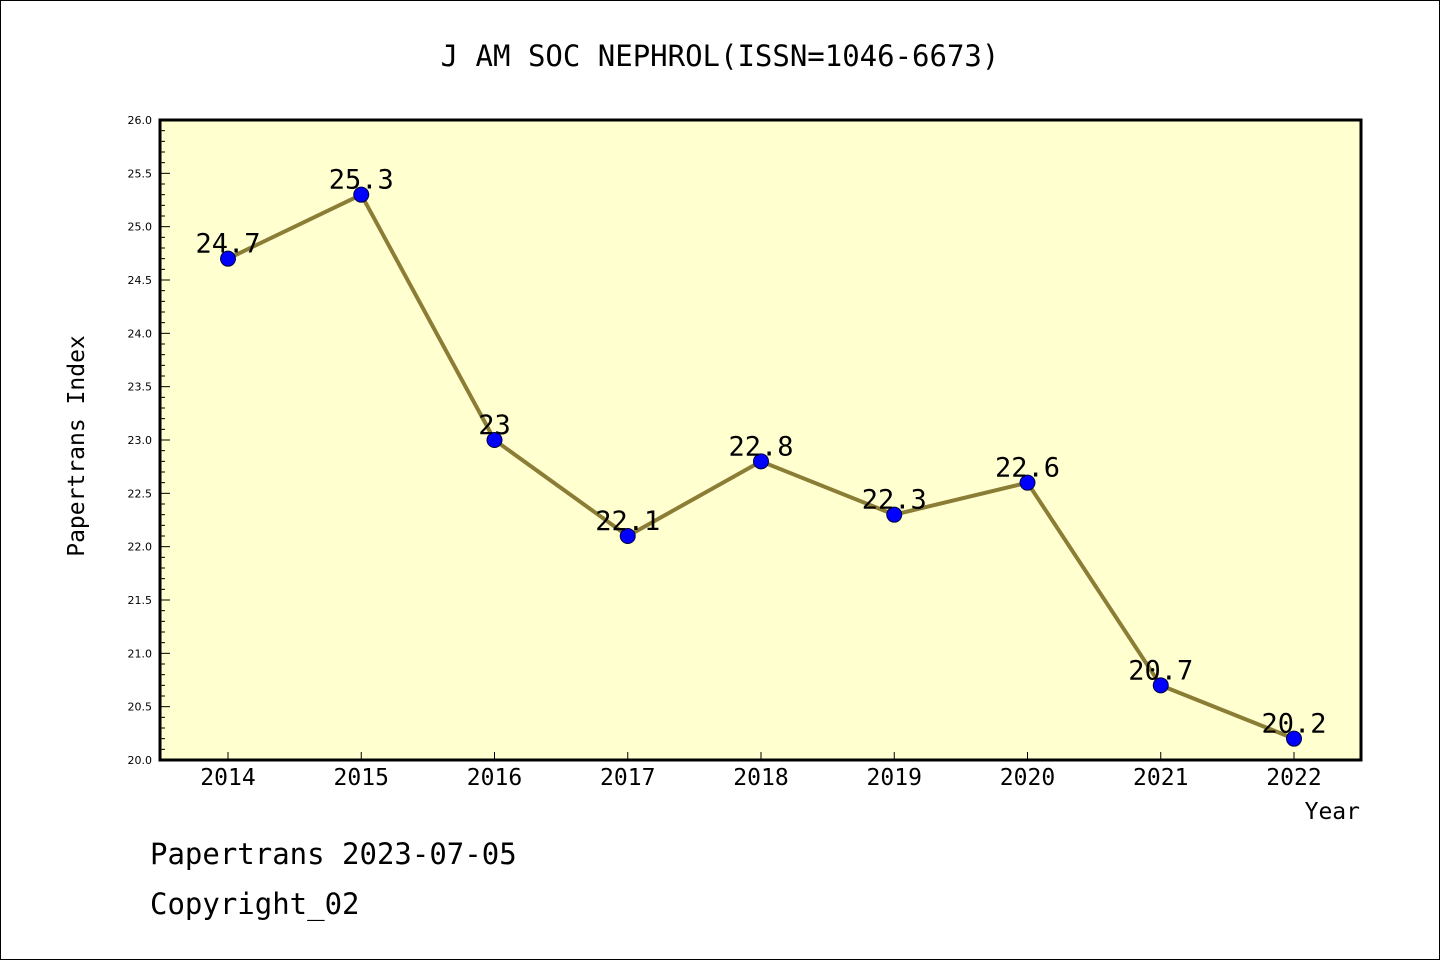  Describe the element at coordinates (1160, 670) in the screenshot. I see `data-label: 20.7` at that location.